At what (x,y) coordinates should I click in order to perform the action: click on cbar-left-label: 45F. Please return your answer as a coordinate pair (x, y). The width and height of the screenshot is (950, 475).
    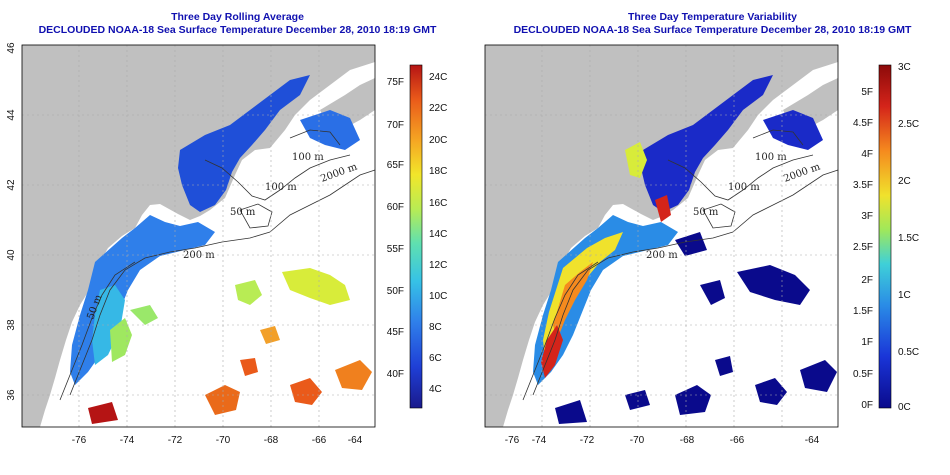
    Looking at the image, I should click on (395, 332).